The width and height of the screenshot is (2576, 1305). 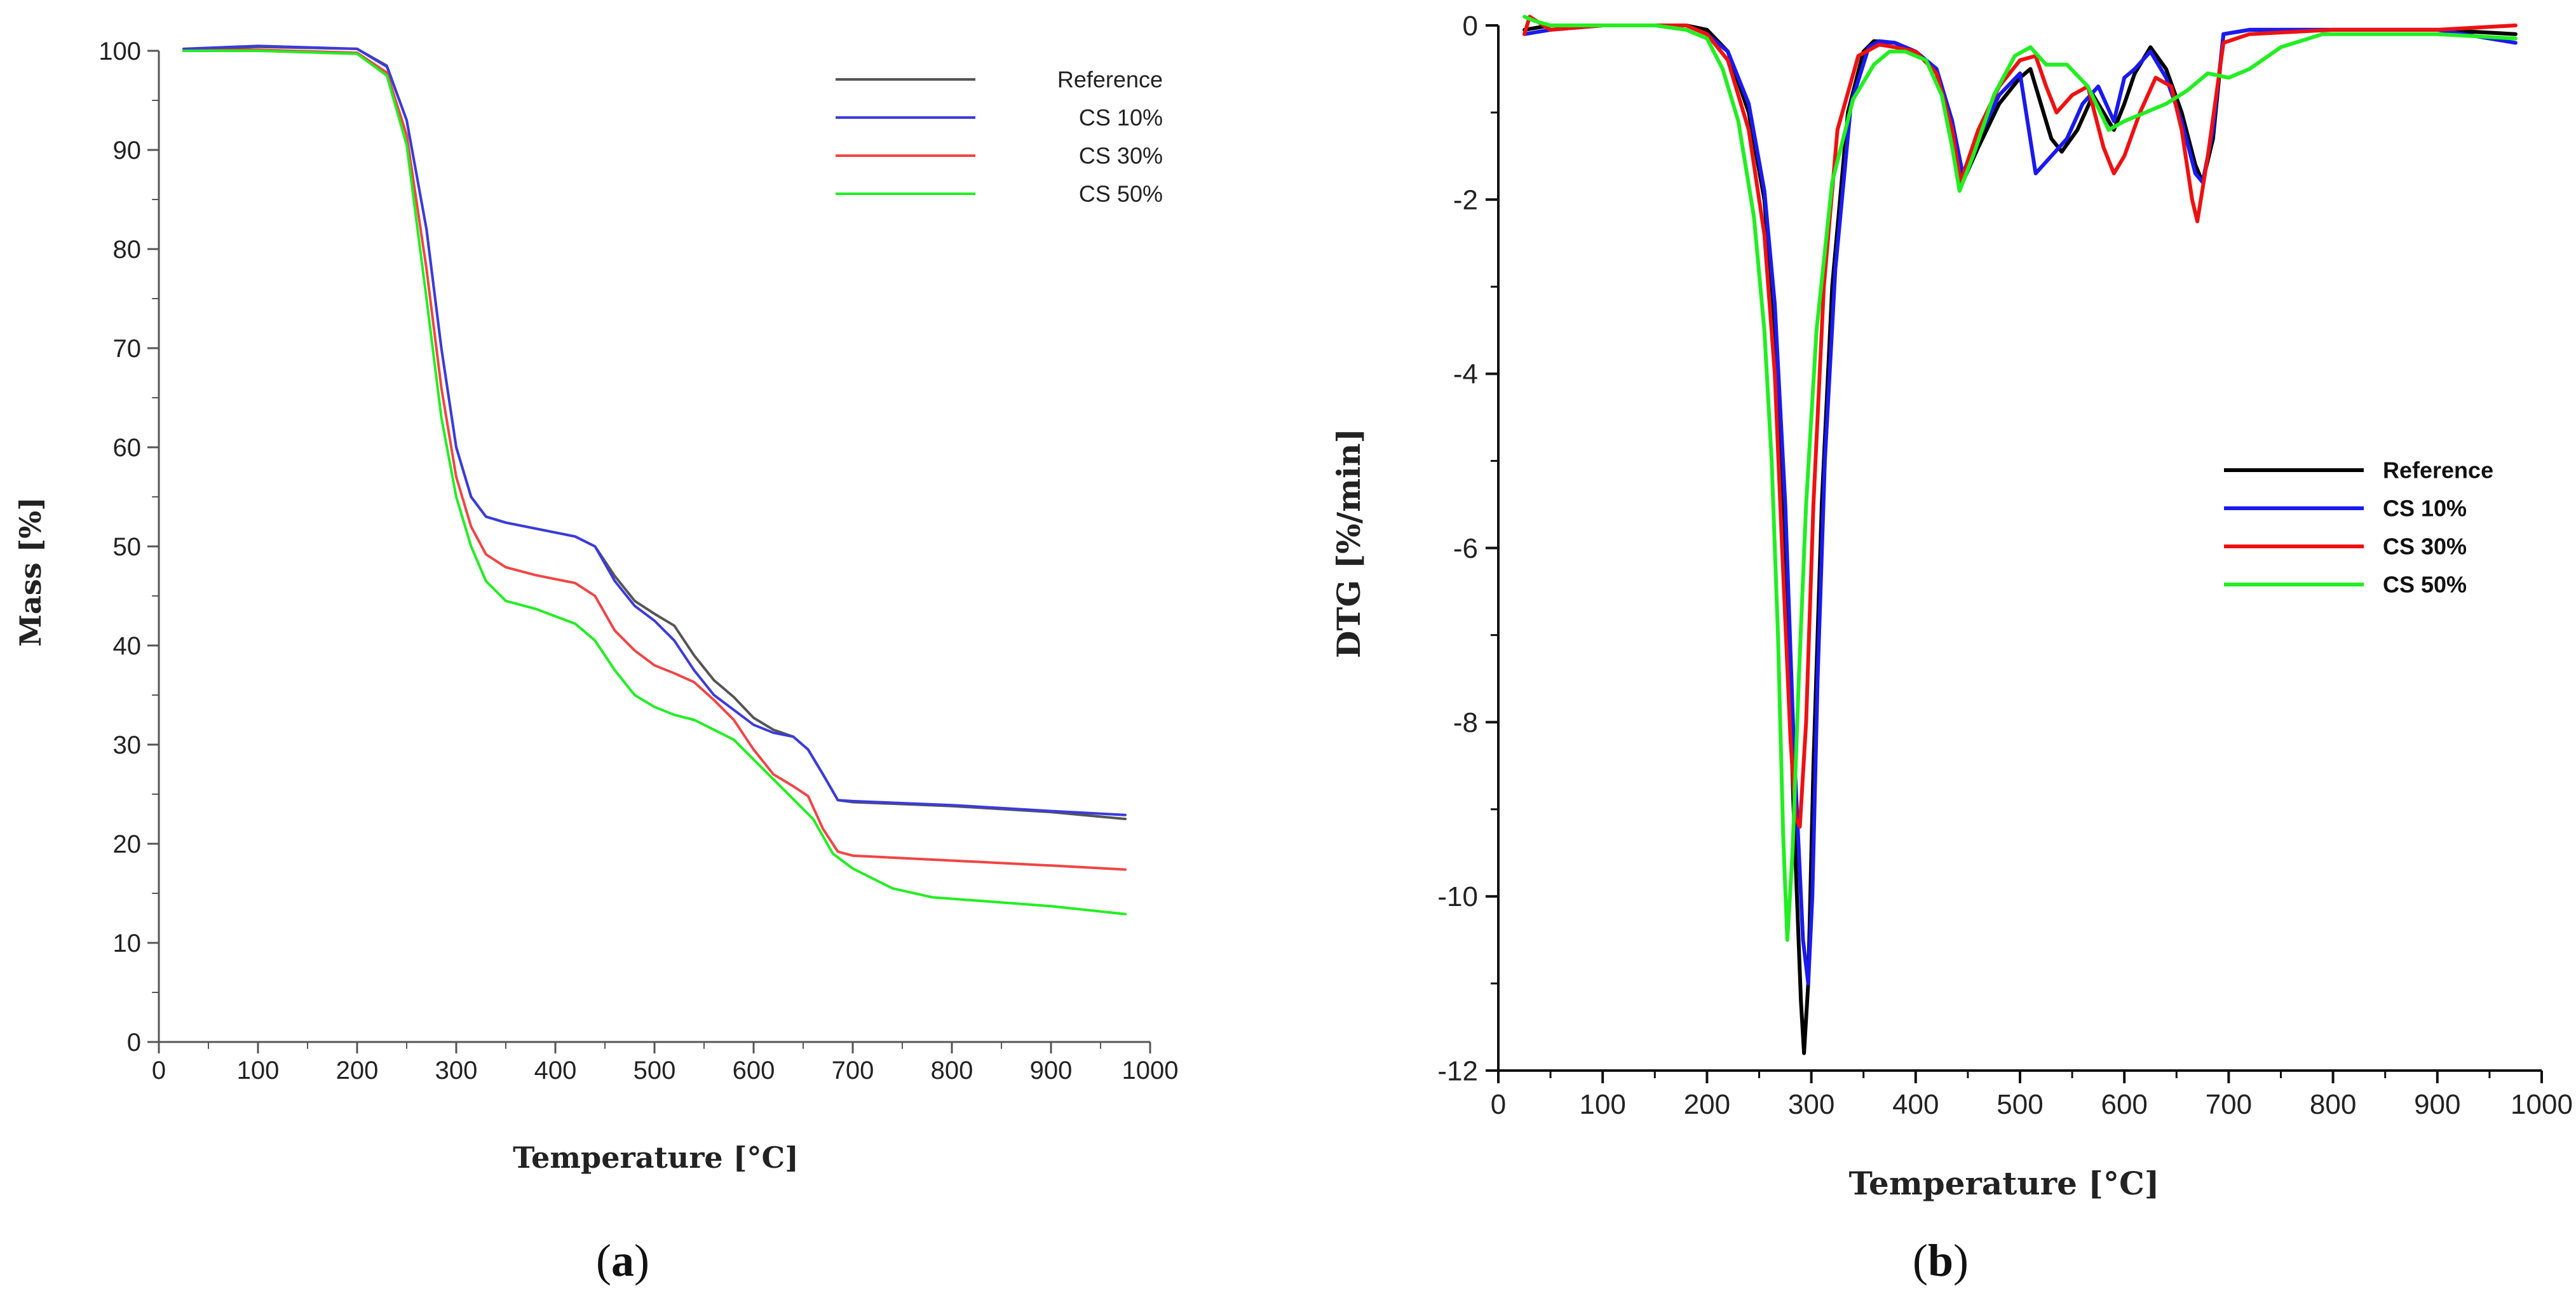 What do you see at coordinates (1051, 1071) in the screenshot?
I see `panel-a-x-tick-label: 900` at bounding box center [1051, 1071].